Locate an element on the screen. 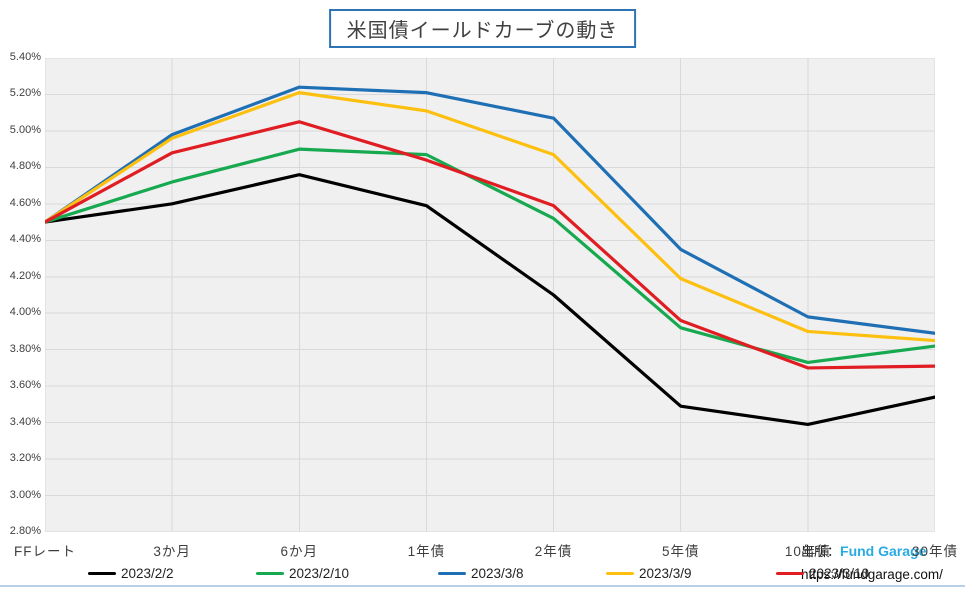 Image resolution: width=965 pixels, height=591 pixels. legend-item-2023-3-8: 2023/3/8 is located at coordinates (481, 573).